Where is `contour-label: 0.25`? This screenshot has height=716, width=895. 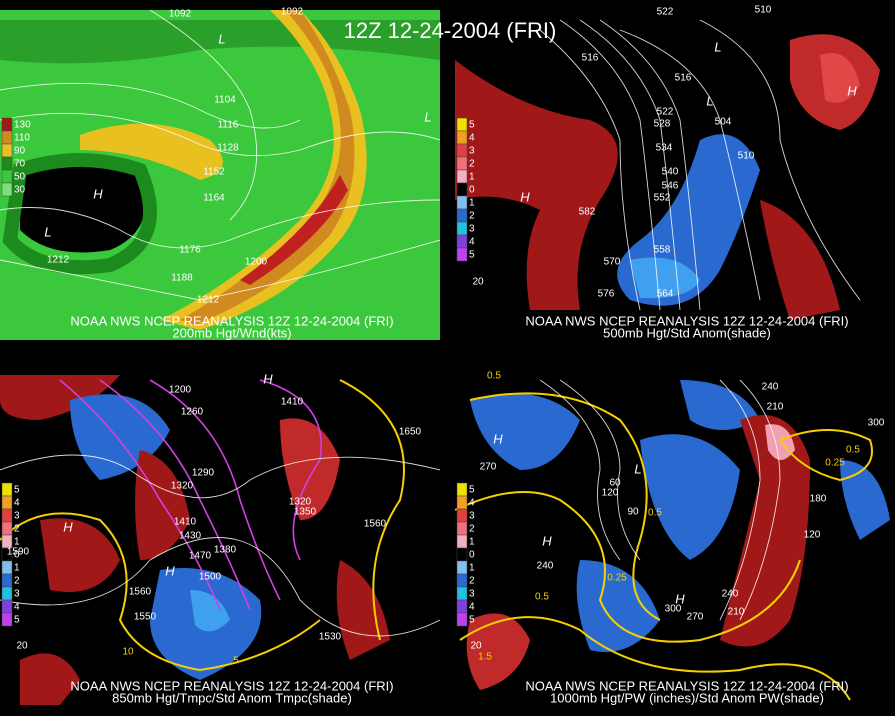
contour-label: 0.25 is located at coordinates (835, 463).